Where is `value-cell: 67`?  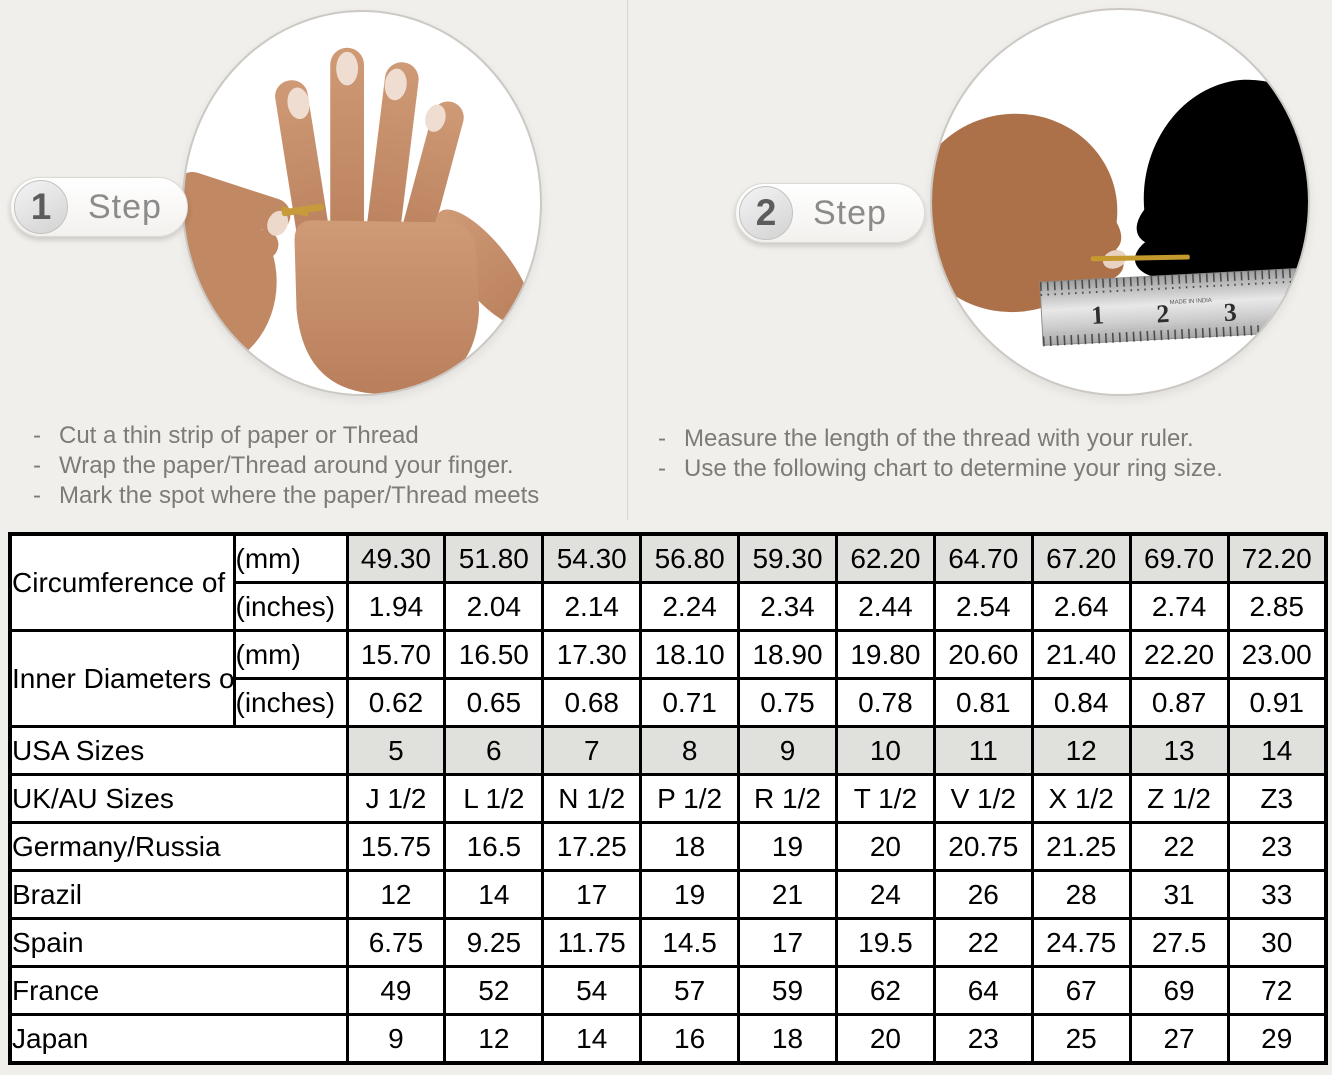 value-cell: 67 is located at coordinates (1081, 990).